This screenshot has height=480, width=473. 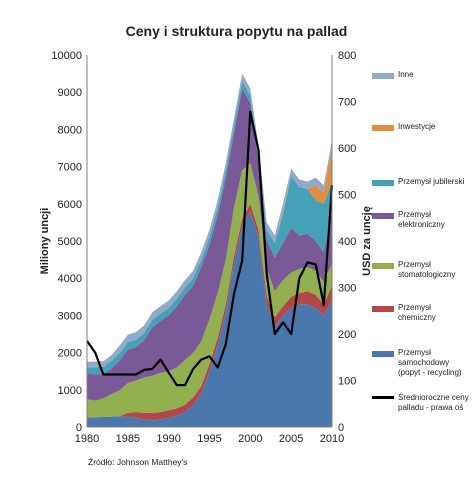 What do you see at coordinates (347, 382) in the screenshot?
I see `y2-tick-label: 100` at bounding box center [347, 382].